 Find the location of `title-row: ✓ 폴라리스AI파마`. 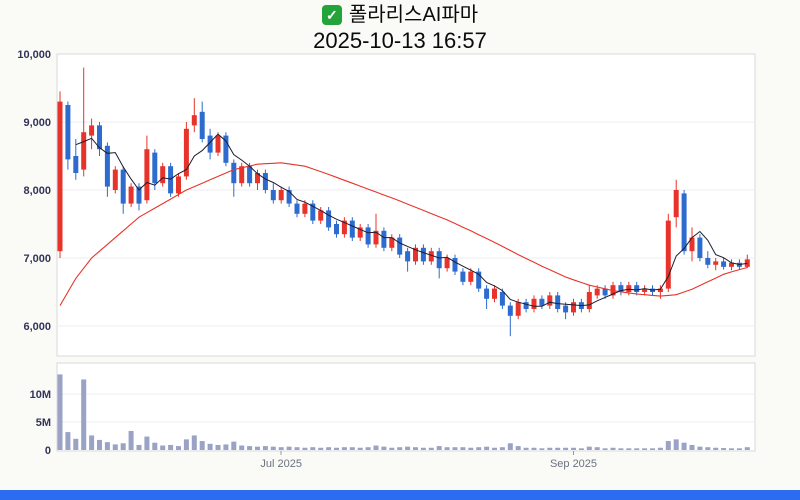

title-row: ✓ 폴라리스AI파마 is located at coordinates (400, 15).